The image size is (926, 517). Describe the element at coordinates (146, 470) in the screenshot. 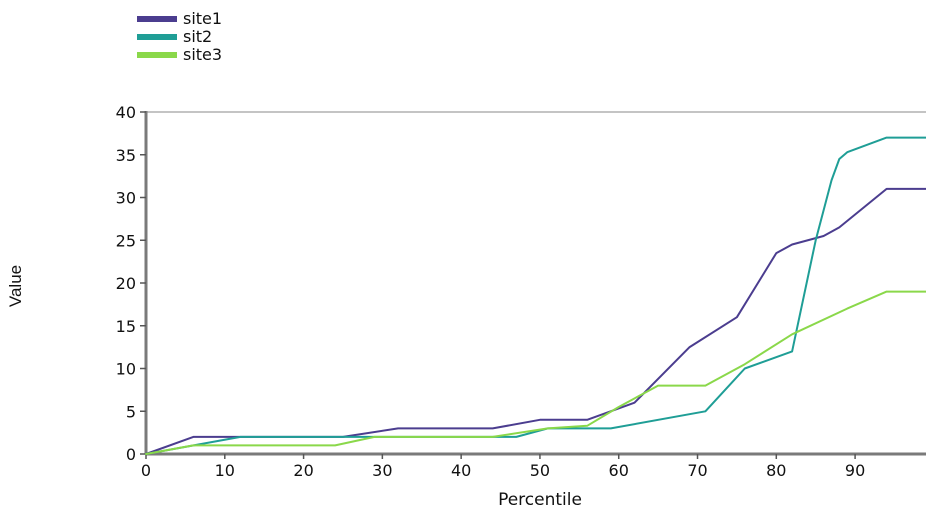

I see `x-tick-label: 0` at that location.